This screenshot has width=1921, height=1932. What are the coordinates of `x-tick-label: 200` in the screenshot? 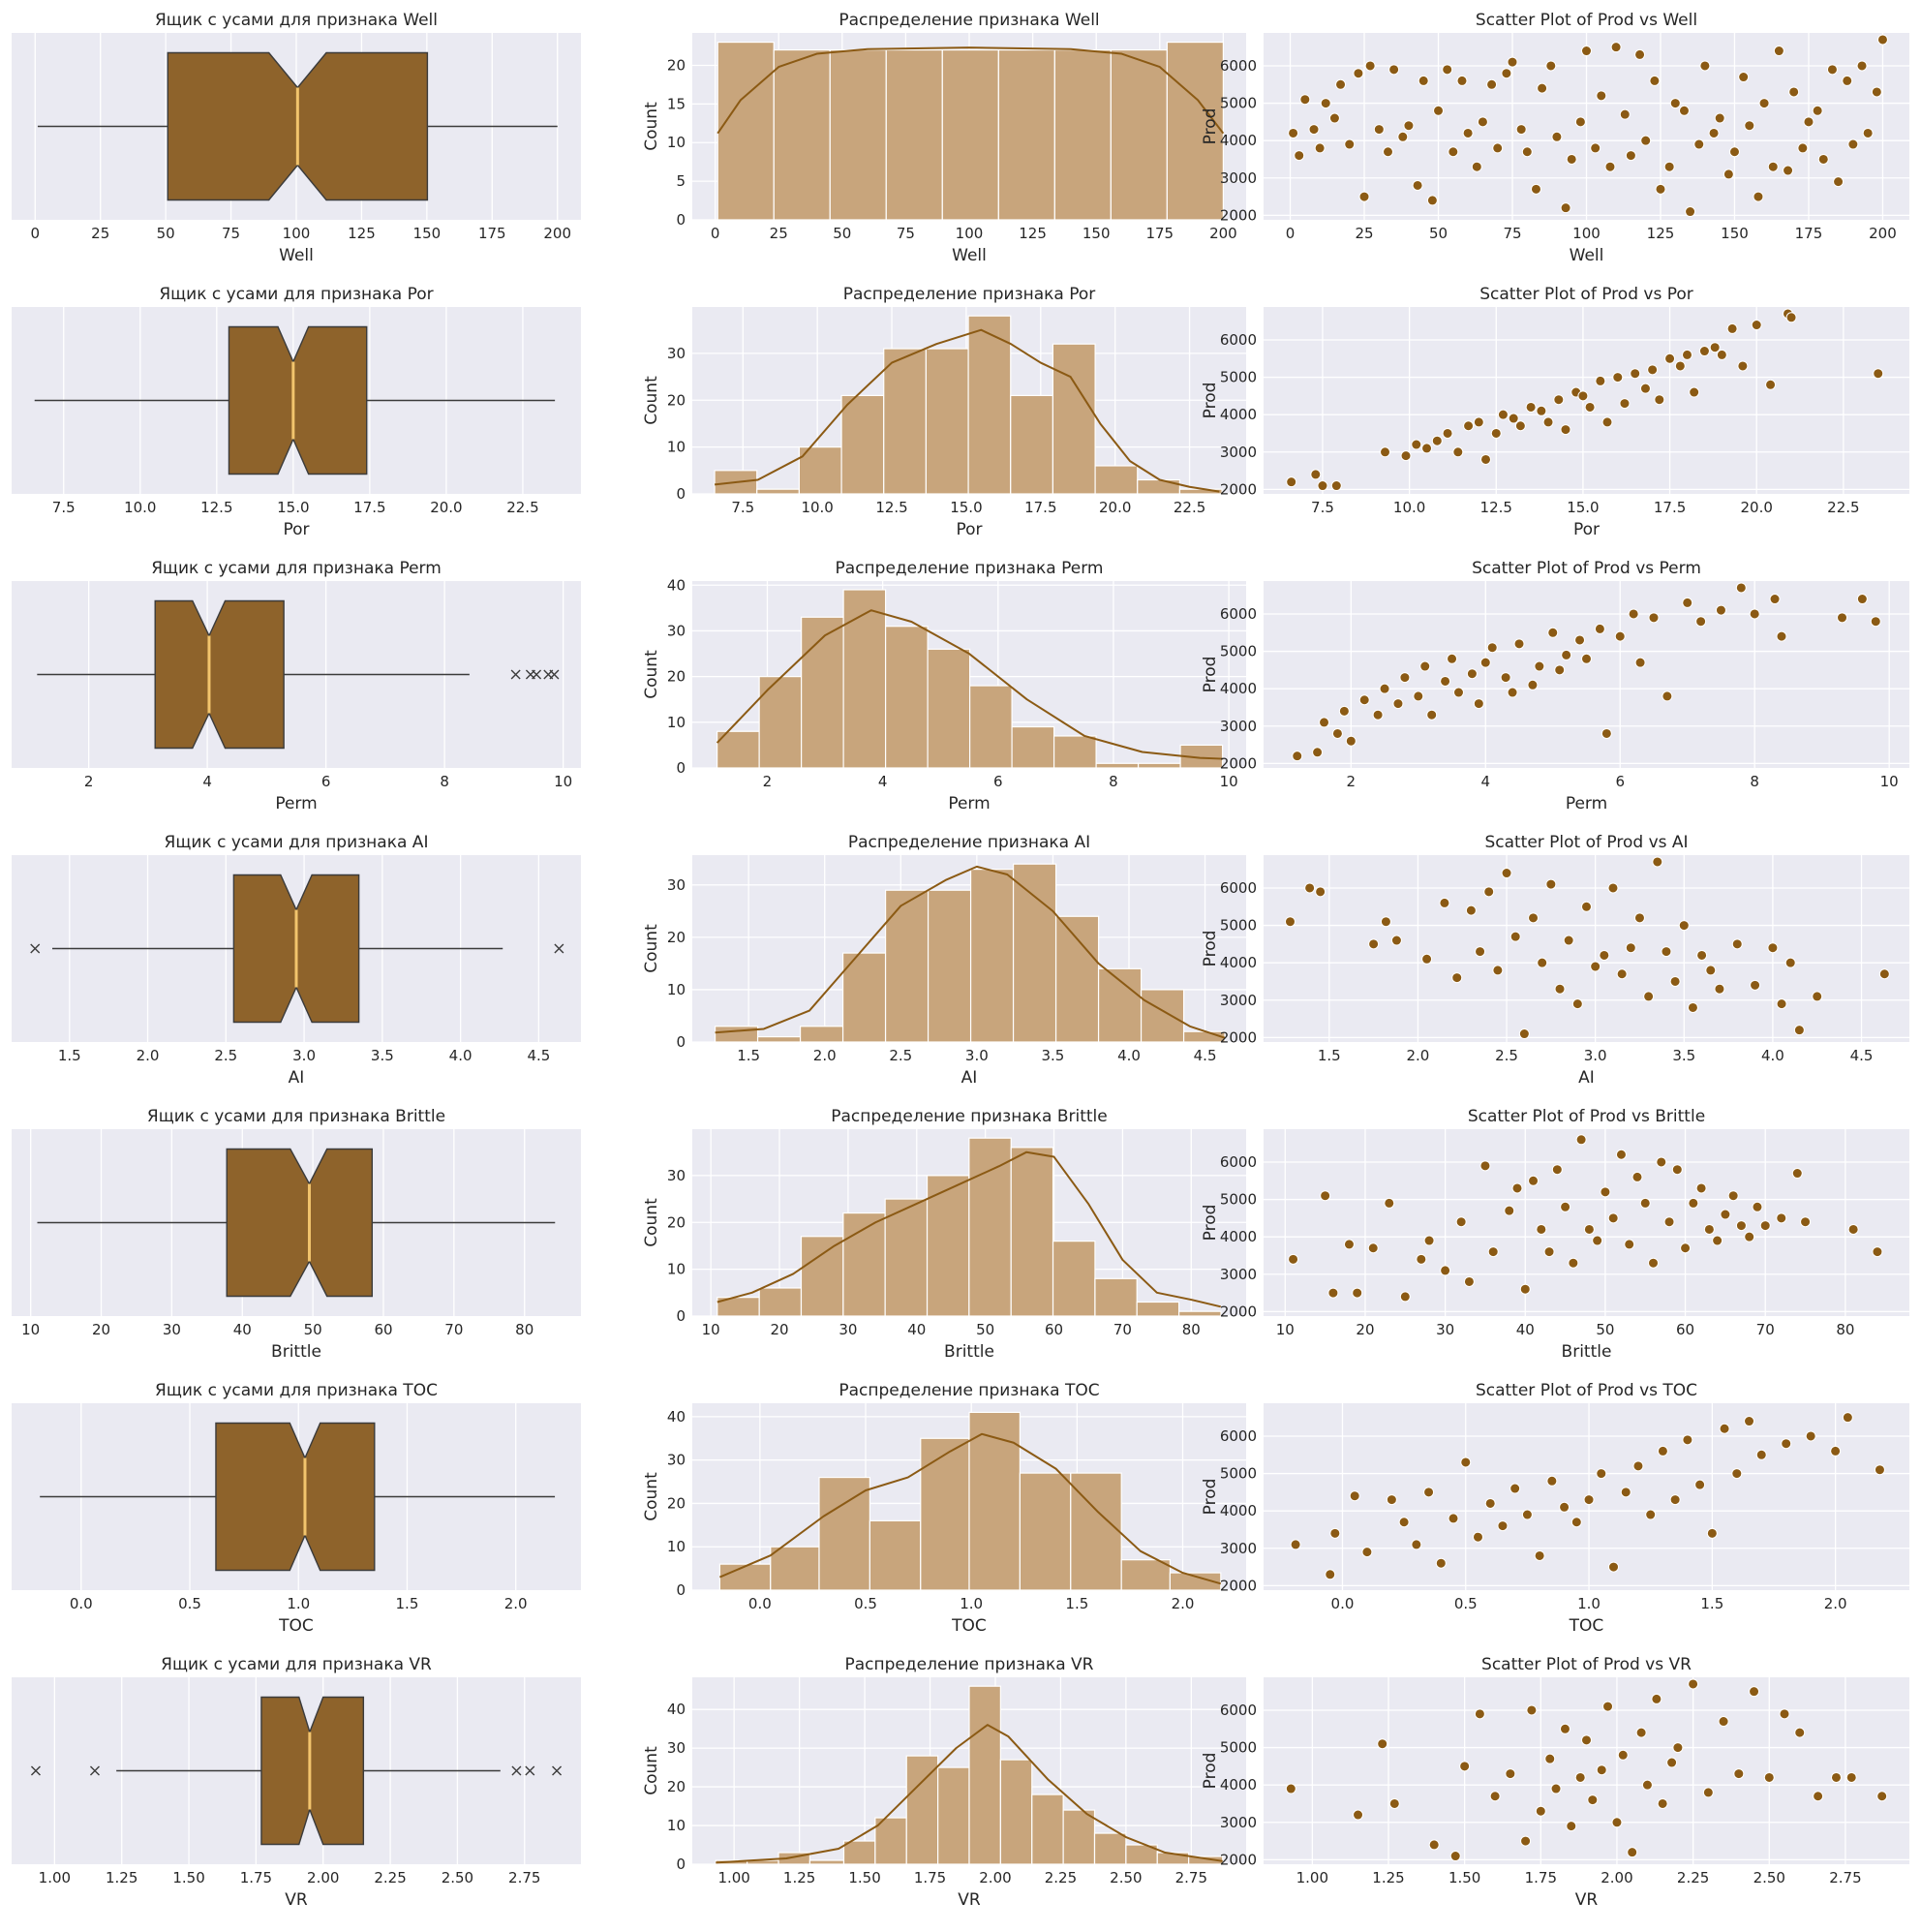 It's located at (1883, 233).